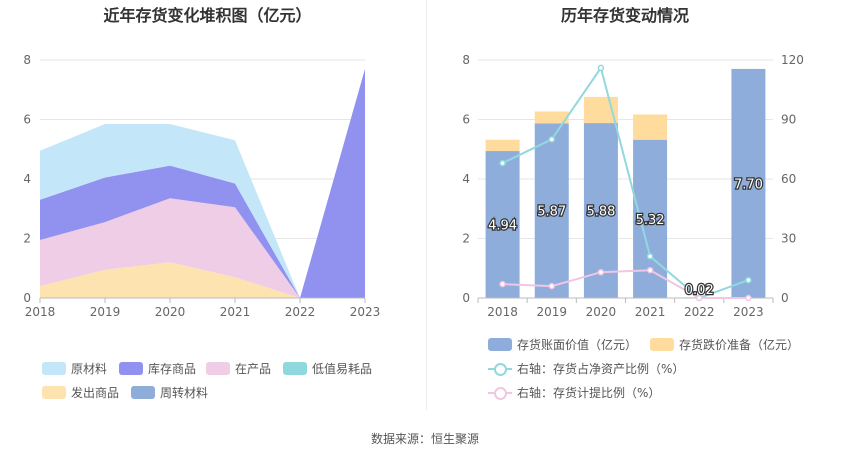 The height and width of the screenshot is (459, 850). I want to click on right-y-tick-label: 8, so click(466, 60).